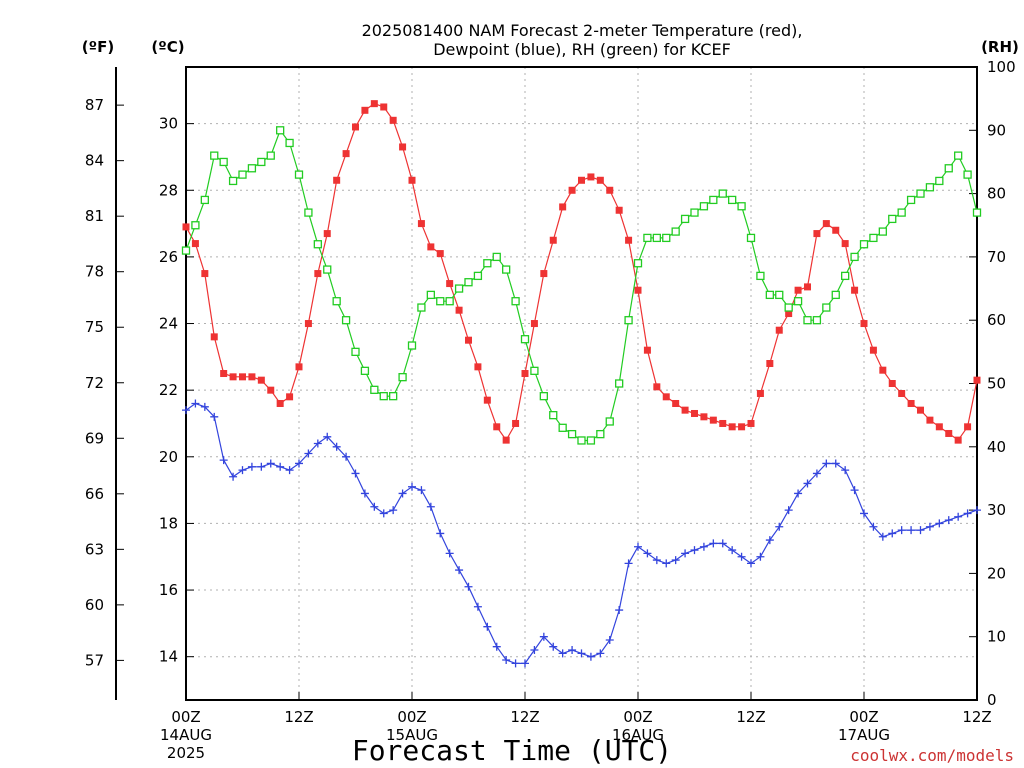  I want to click on x-tick-time-label: 12Z, so click(298, 717).